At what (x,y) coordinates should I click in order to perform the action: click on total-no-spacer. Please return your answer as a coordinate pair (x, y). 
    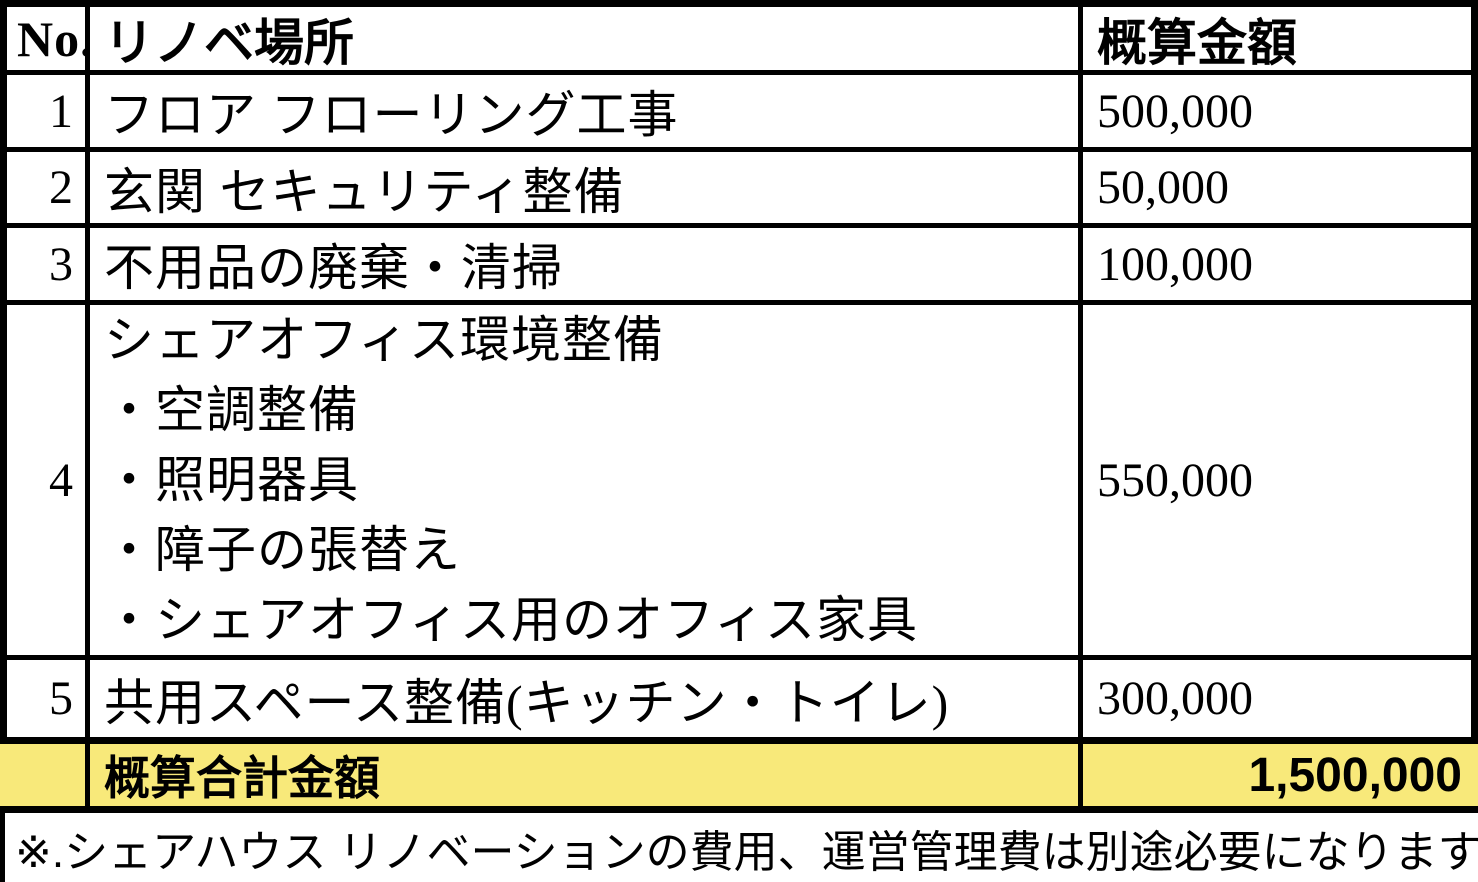
    Looking at the image, I should click on (45, 775).